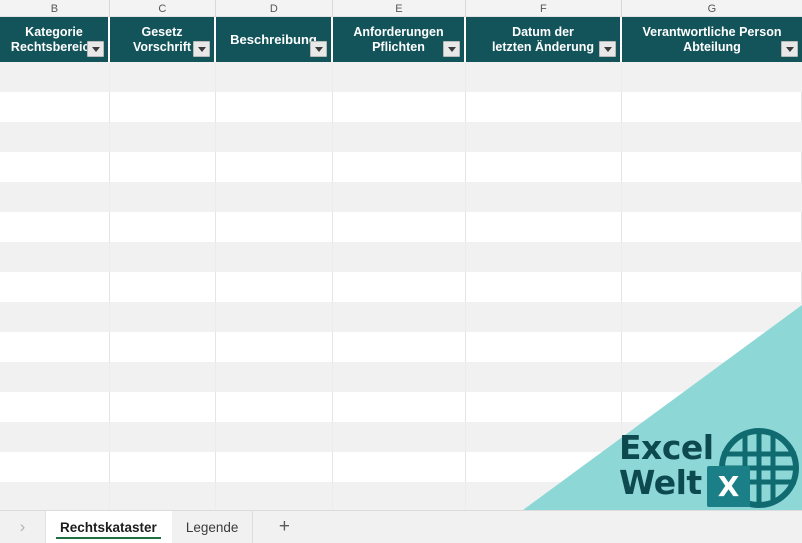  Describe the element at coordinates (712, 317) in the screenshot. I see `grid-cell-G10` at that location.